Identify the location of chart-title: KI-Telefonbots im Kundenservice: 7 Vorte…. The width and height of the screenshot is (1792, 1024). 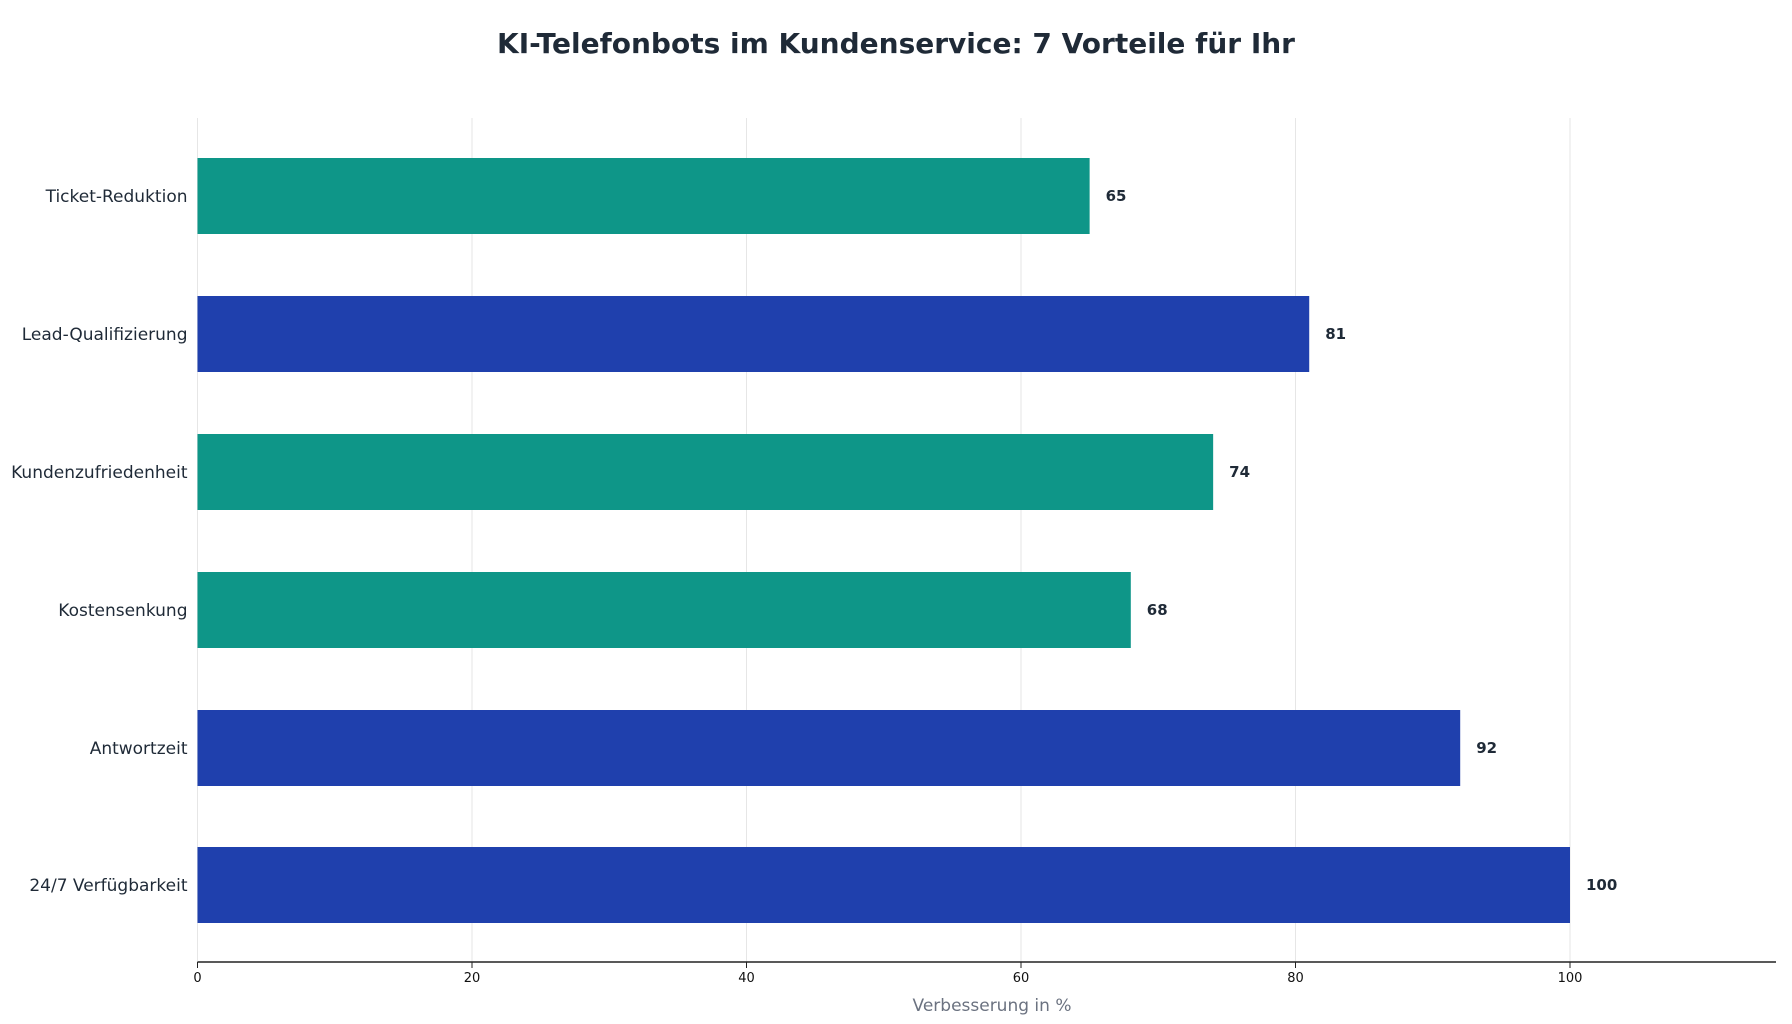
(896, 43).